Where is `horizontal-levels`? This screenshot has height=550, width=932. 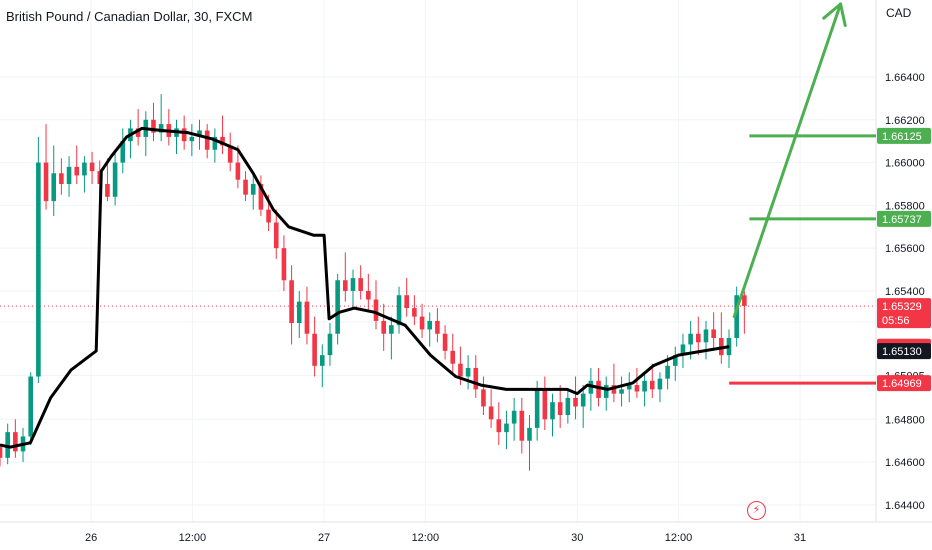
horizontal-levels is located at coordinates (802, 259).